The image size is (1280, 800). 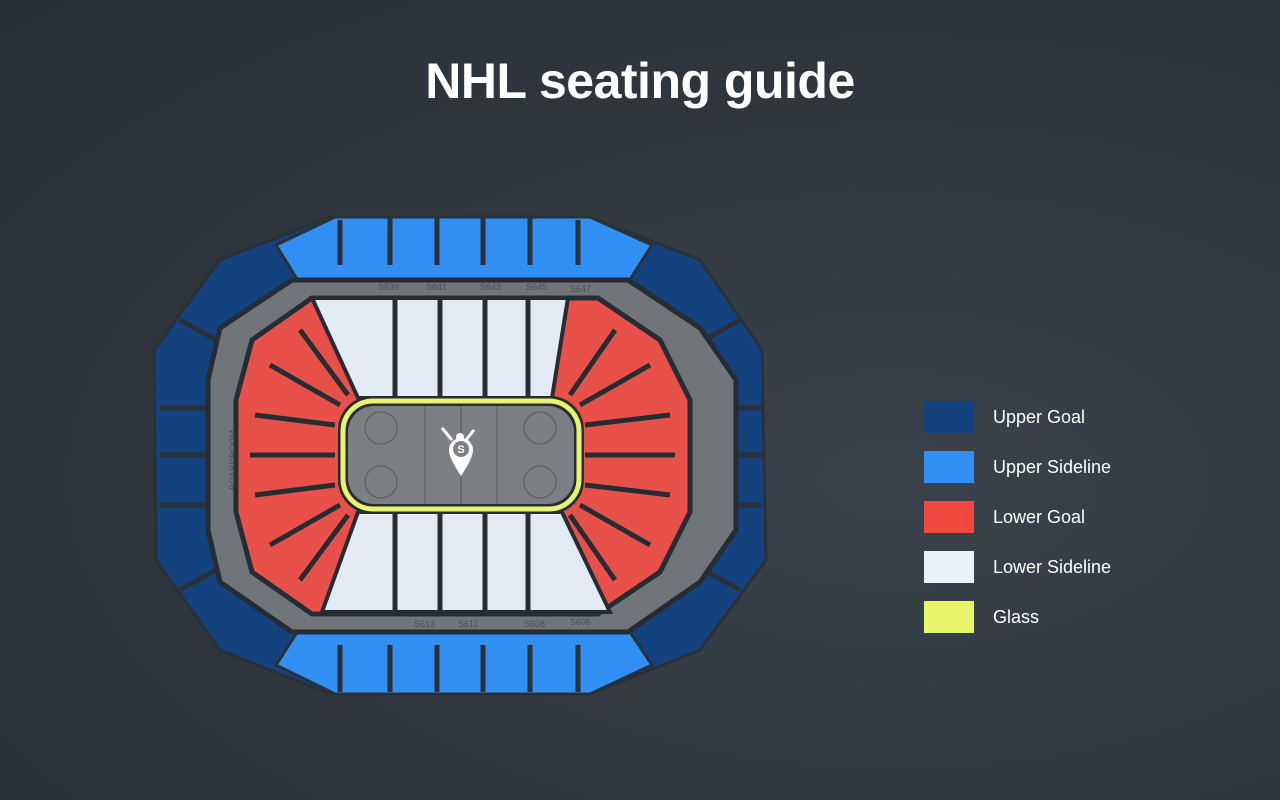 I want to click on legend-item-lower-sideline: Lower Sideline, so click(x=1017, y=567).